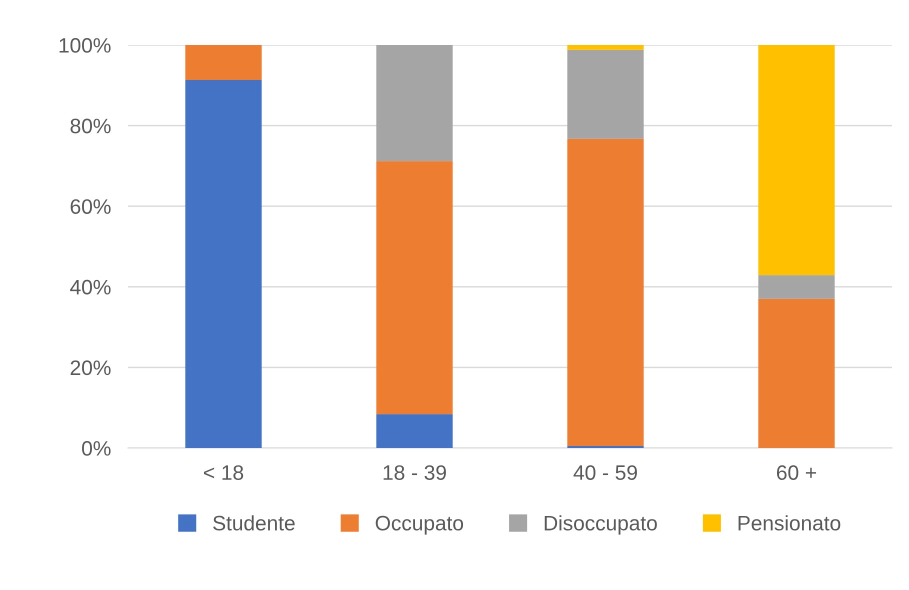  I want to click on y-tick-label: 100%, so click(85, 45).